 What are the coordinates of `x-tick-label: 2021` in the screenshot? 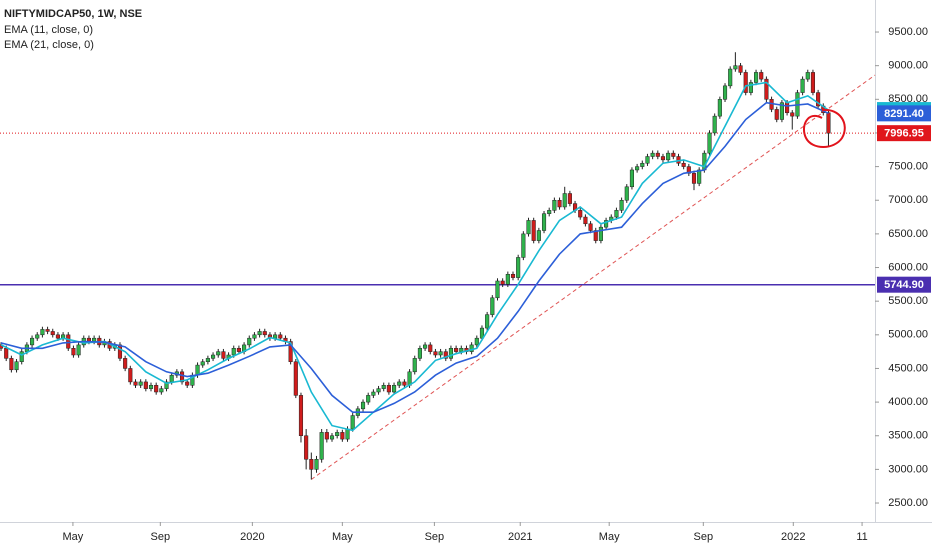 It's located at (520, 537).